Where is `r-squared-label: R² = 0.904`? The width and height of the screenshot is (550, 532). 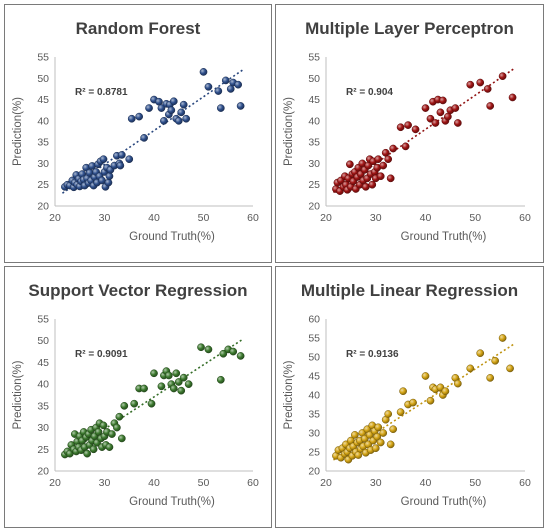 r-squared-label: R² = 0.904 is located at coordinates (369, 92).